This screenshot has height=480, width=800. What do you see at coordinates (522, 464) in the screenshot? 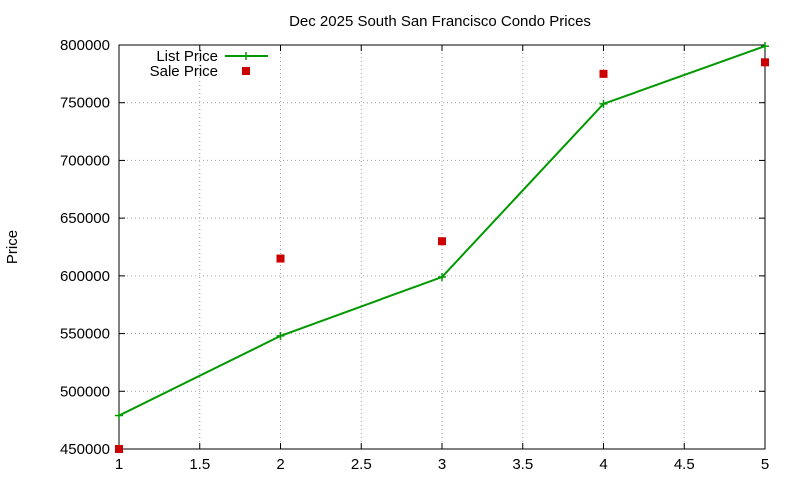
I see `x-tick-label: 3.5` at bounding box center [522, 464].